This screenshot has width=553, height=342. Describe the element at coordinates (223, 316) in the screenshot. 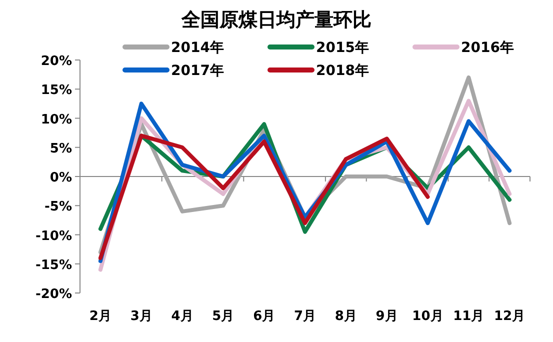

I see `x-tick-label: 5月` at that location.